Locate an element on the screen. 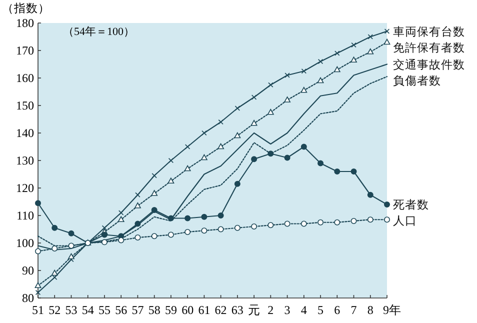 The image size is (477, 323). x-tick-label: 53 is located at coordinates (71, 310).